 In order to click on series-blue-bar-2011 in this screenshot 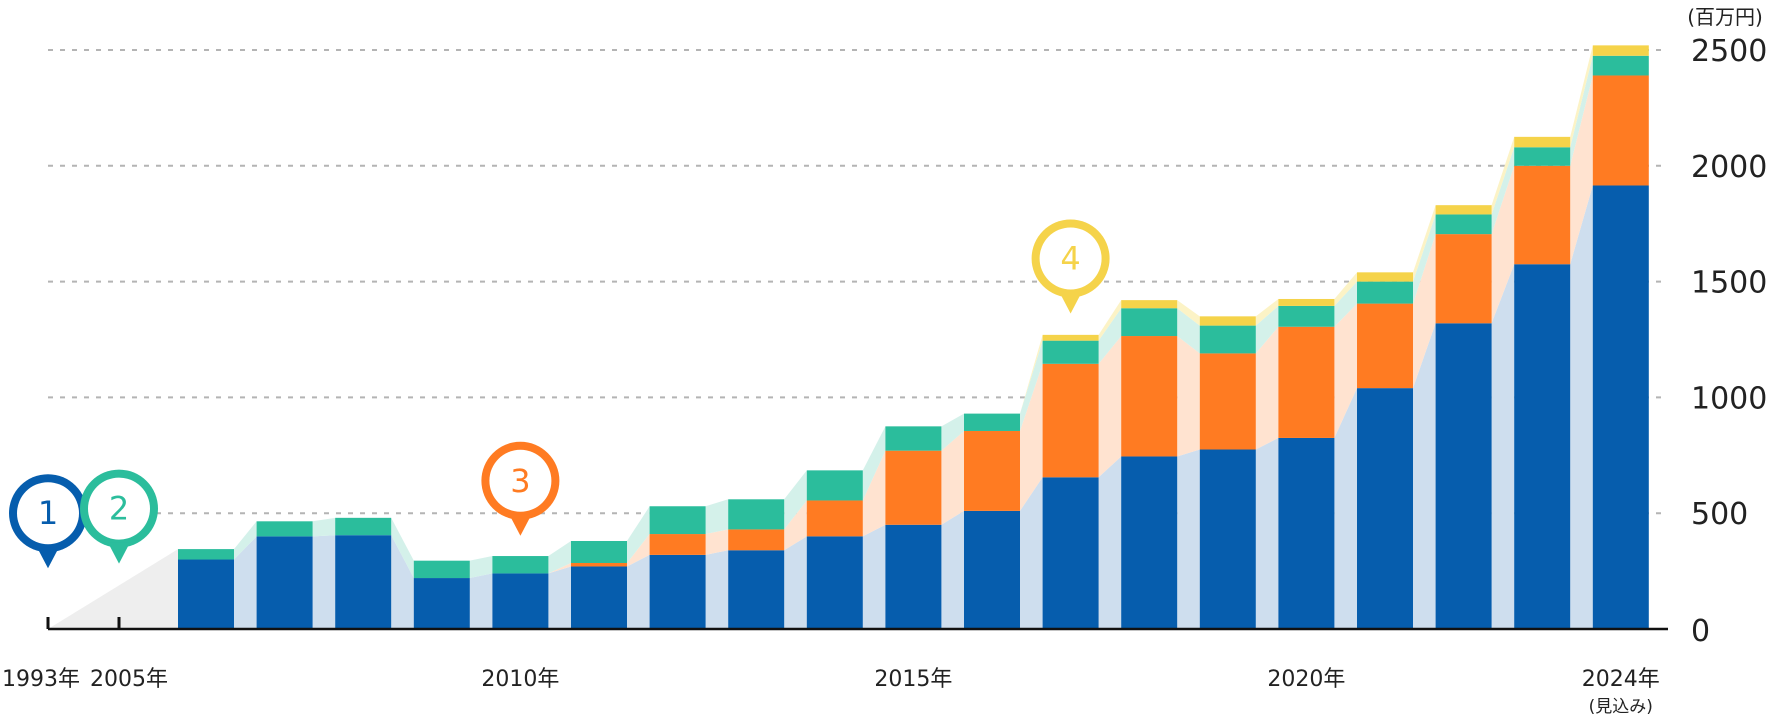, I will do `click(599, 597)`.